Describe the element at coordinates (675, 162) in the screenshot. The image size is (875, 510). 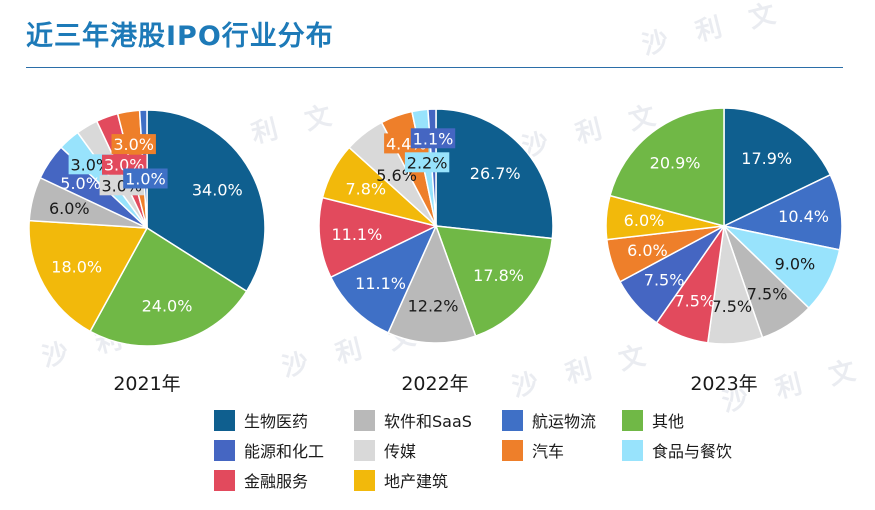
I see `pie-data-label: 20.9%` at that location.